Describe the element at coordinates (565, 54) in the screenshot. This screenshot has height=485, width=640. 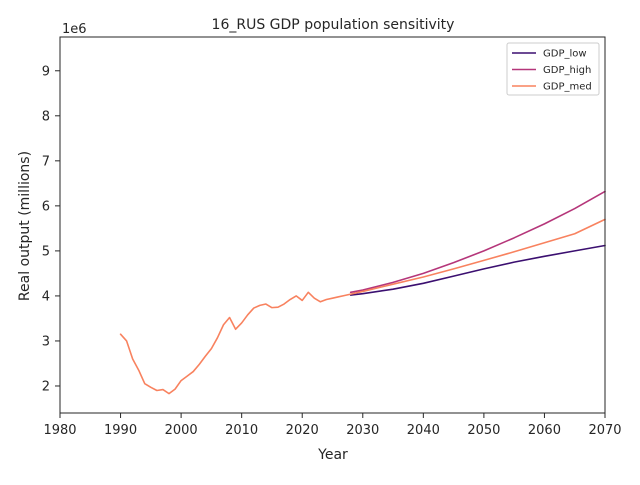
I see `legend-label-GDP_low: GDP_low` at that location.